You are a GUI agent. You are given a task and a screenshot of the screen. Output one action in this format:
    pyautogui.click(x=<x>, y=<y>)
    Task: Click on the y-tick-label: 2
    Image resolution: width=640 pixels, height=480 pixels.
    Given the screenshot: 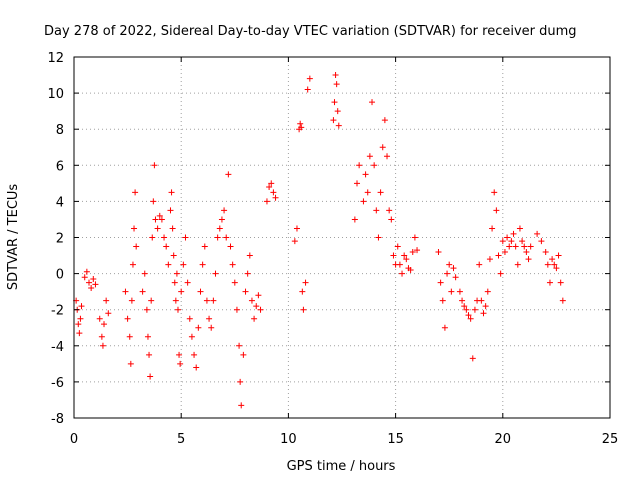 What is the action you would take?
    pyautogui.click(x=60, y=239)
    